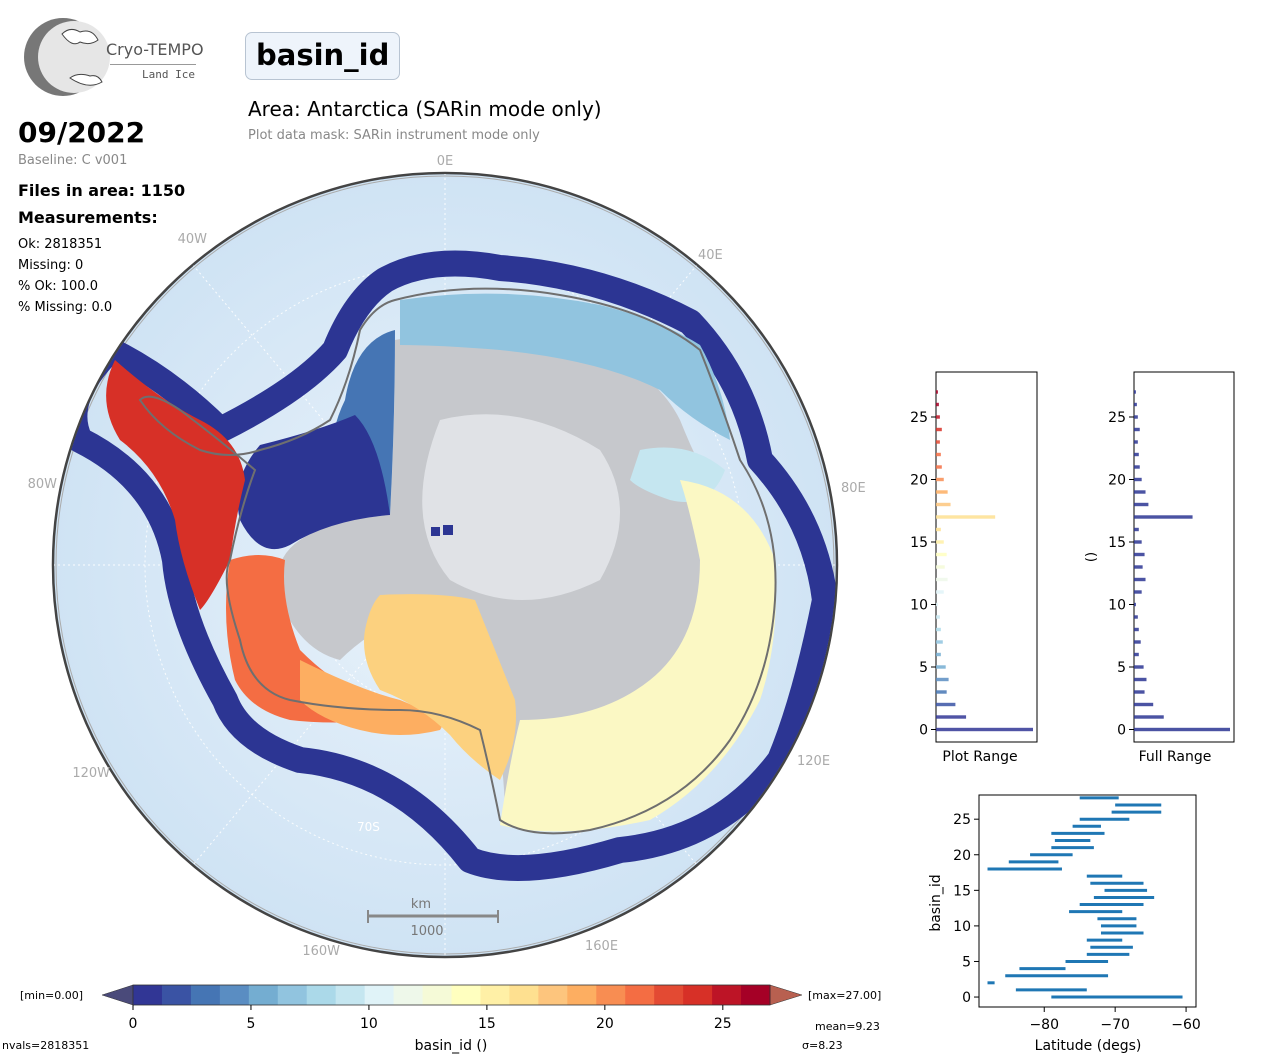  Describe the element at coordinates (43, 484) in the screenshot. I see `lon-label-80w: 80W` at that location.